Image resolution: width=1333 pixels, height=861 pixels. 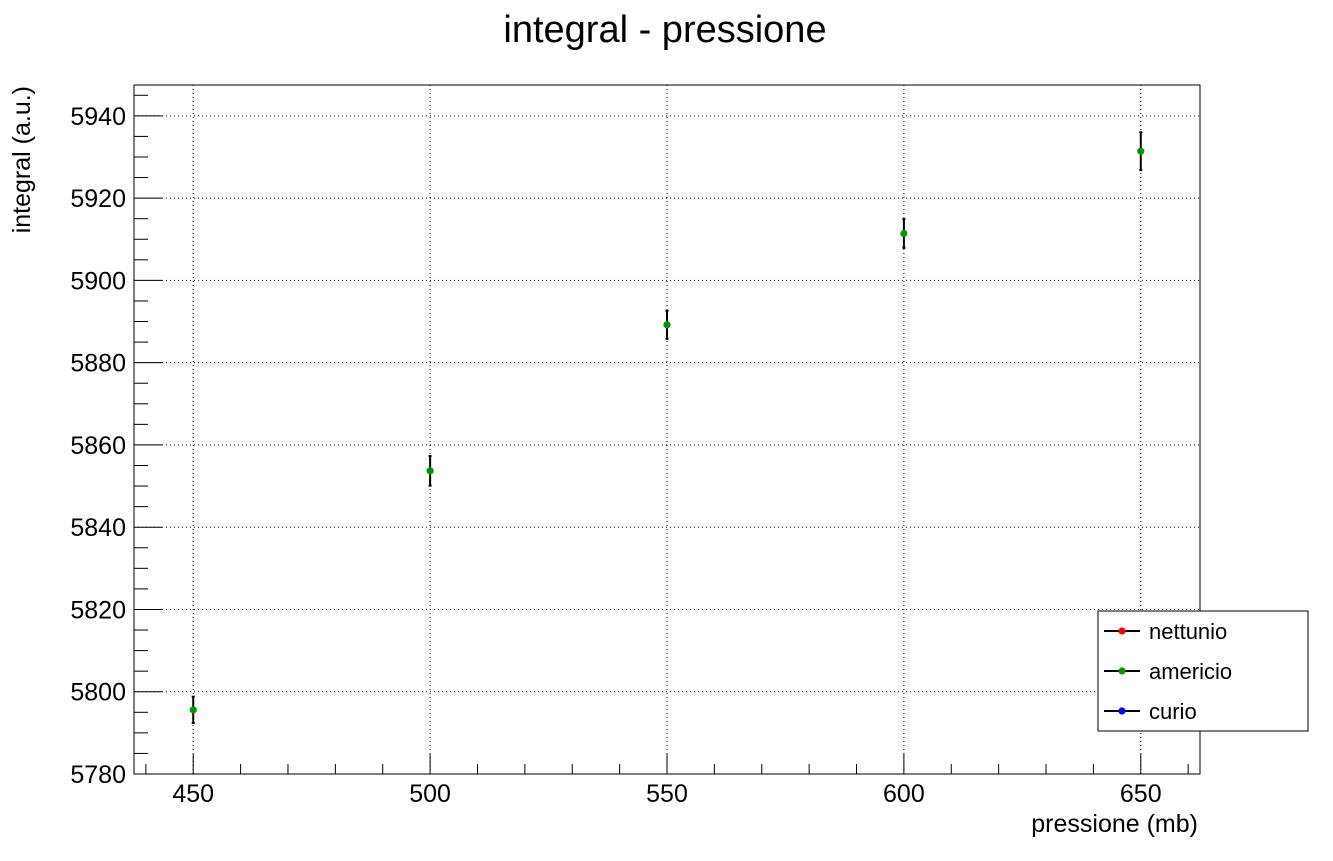 I want to click on y-tick-label: 5860, so click(x=98, y=446).